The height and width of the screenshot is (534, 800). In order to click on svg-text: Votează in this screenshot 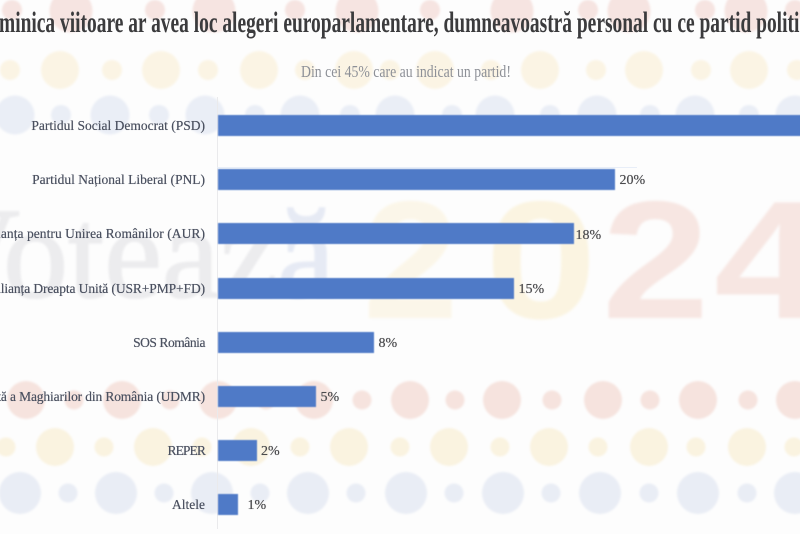, I will do `click(167, 254)`.